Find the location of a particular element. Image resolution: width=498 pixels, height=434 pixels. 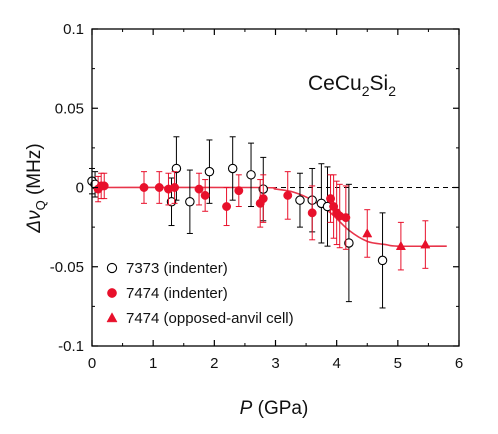

fit-curve-layer is located at coordinates (269, 217).